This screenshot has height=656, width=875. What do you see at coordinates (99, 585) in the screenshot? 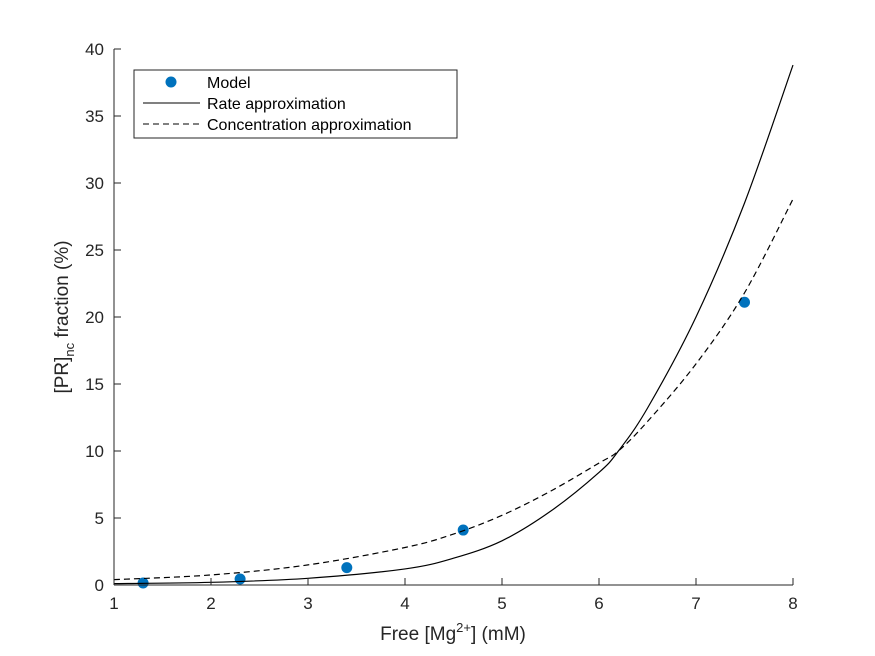
I see `y-tick-label: 0` at bounding box center [99, 585].